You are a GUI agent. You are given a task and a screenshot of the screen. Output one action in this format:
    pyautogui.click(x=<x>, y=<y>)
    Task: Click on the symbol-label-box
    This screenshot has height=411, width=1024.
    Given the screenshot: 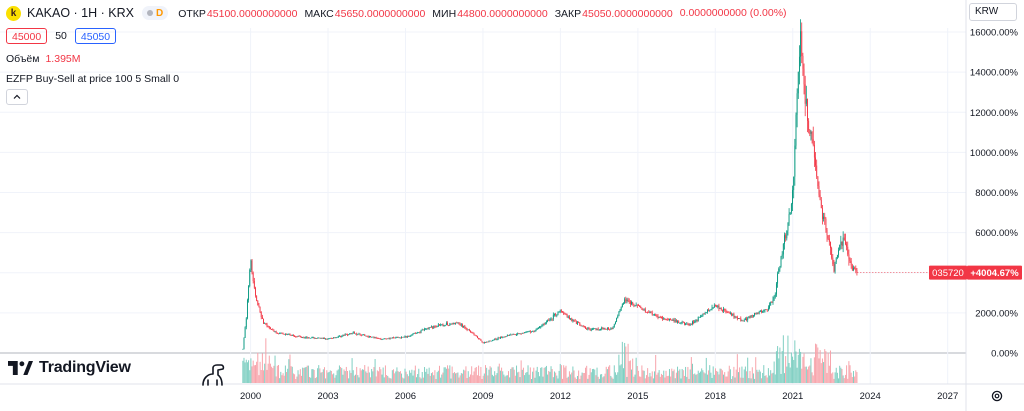 What is the action you would take?
    pyautogui.click(x=948, y=272)
    